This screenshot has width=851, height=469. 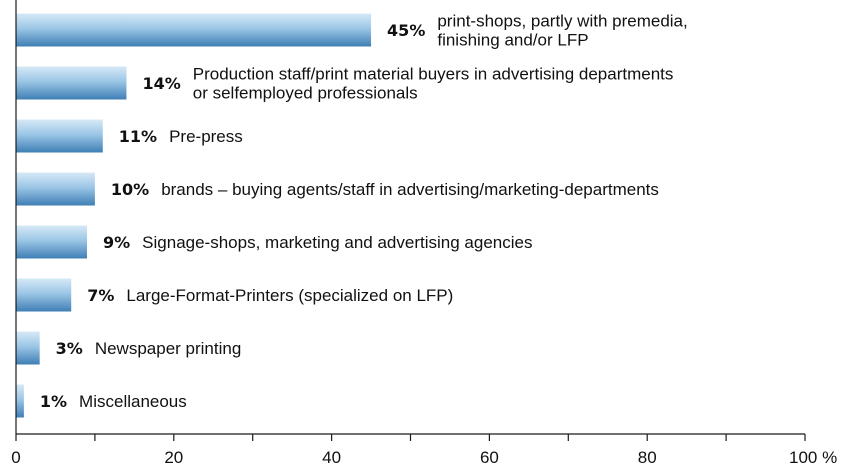 What do you see at coordinates (647, 457) in the screenshot?
I see `x-tick-label-80: 80` at bounding box center [647, 457].